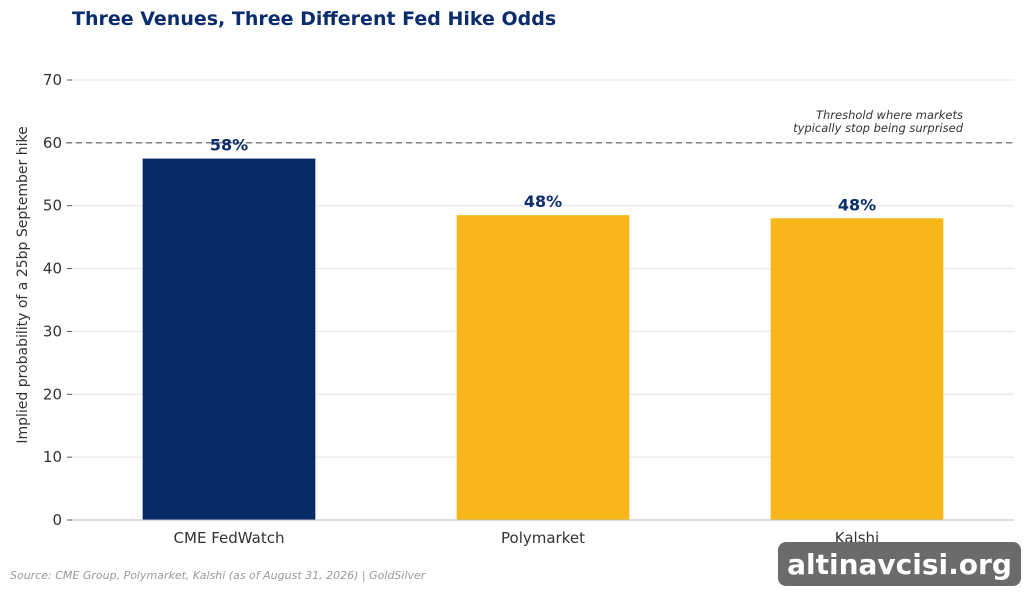 This screenshot has height=592, width=1024. What do you see at coordinates (52, 206) in the screenshot?
I see `y-tick-label: 50` at bounding box center [52, 206].